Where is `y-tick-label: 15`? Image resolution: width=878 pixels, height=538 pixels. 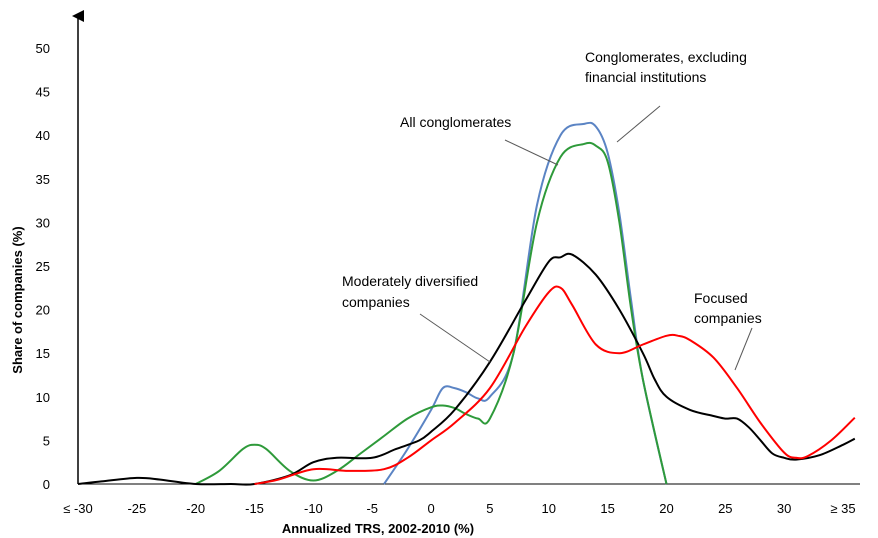 y-tick-label: 15 is located at coordinates (43, 353).